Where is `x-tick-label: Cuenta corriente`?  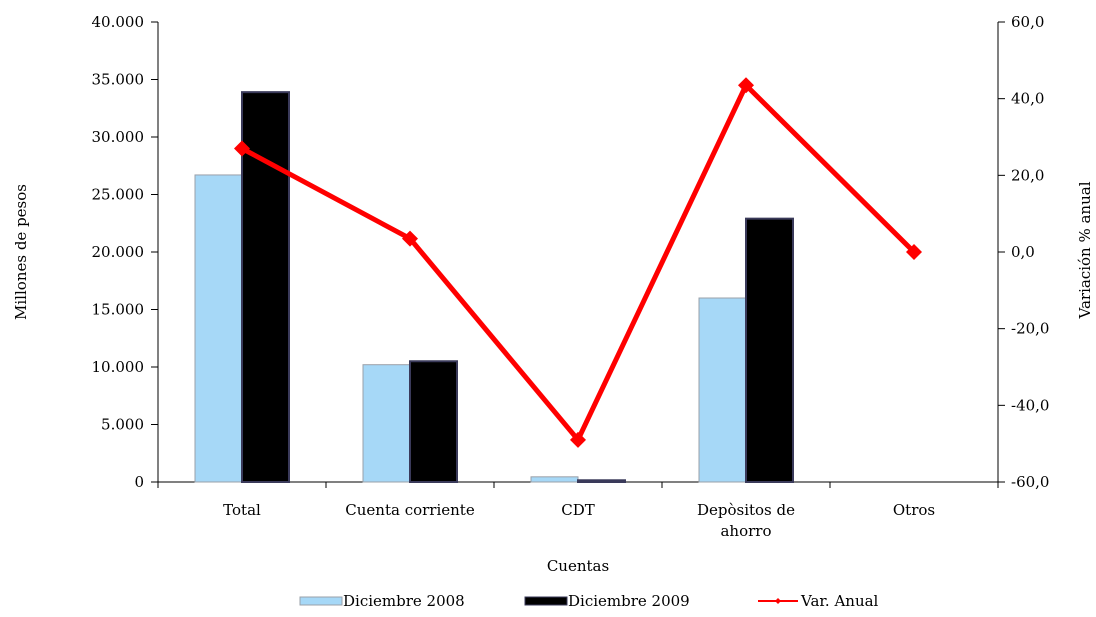
x-tick-label: Cuenta corriente is located at coordinates (410, 510).